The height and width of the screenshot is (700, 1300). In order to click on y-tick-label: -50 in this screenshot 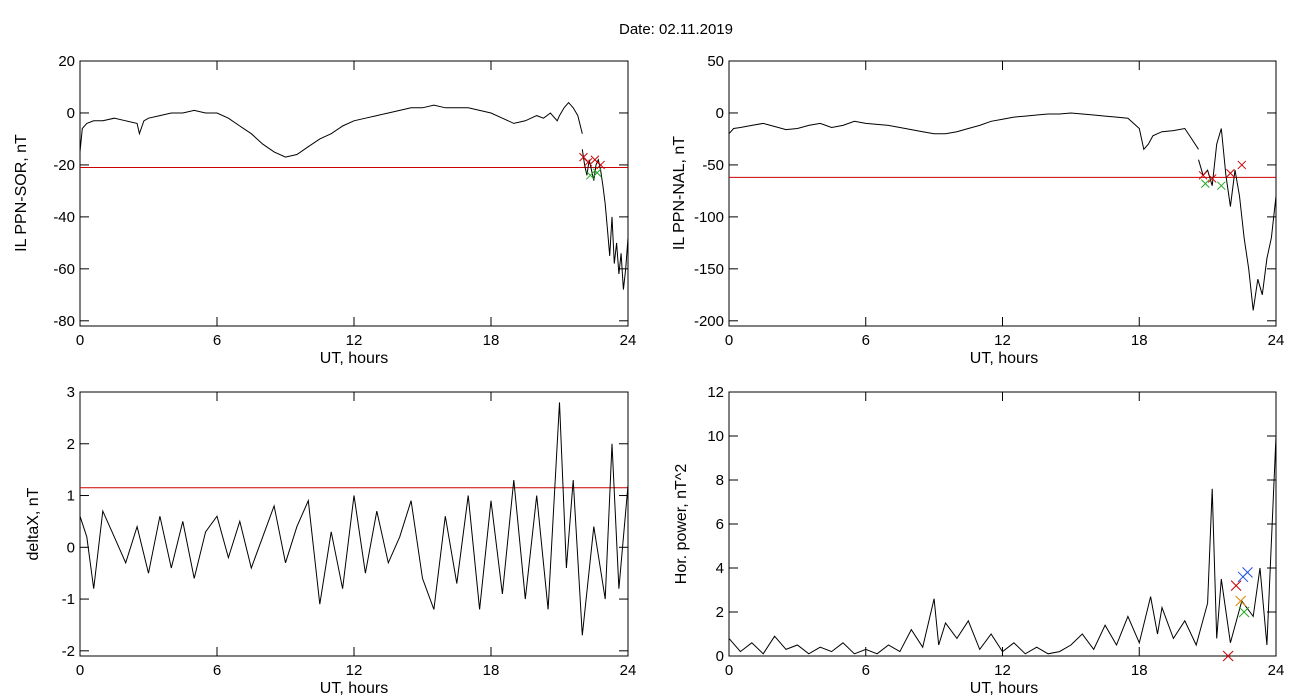, I will do `click(713, 165)`.